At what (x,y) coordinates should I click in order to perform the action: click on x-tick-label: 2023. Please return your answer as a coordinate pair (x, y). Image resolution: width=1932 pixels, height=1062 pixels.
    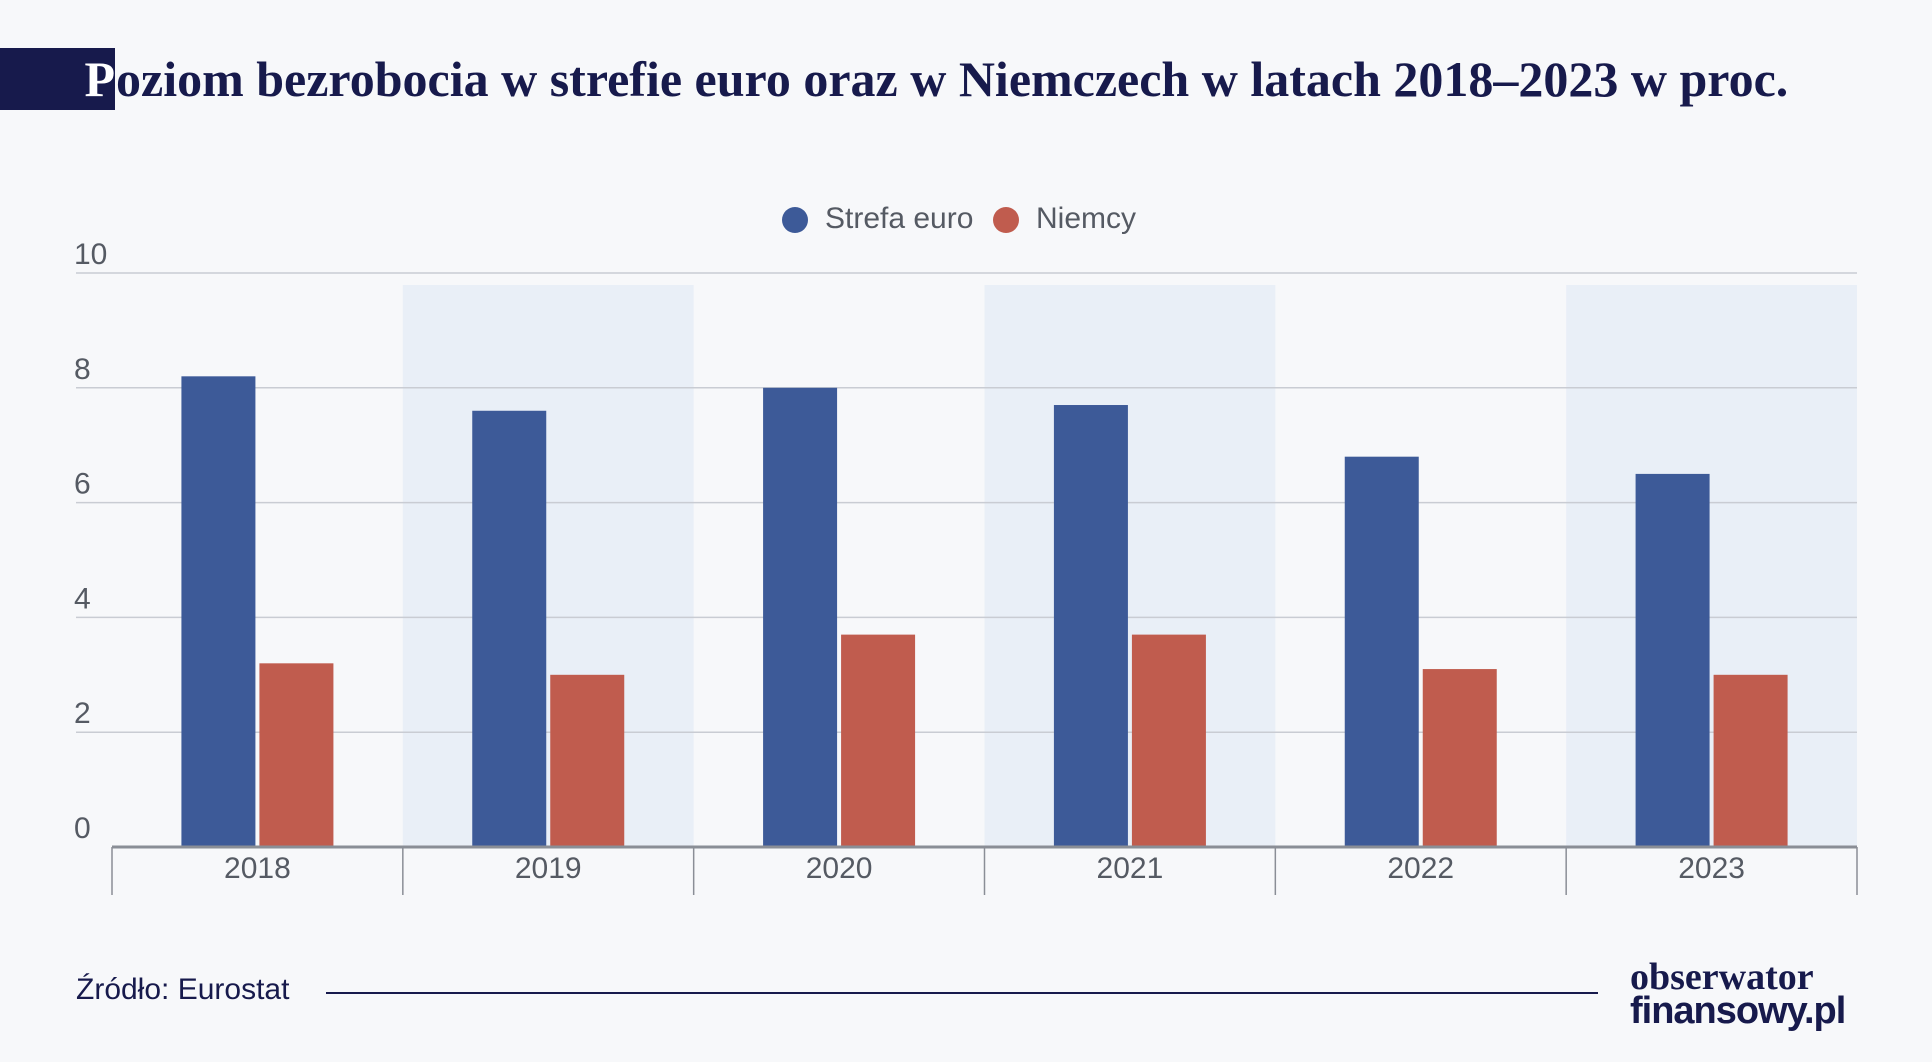
    Looking at the image, I should click on (1711, 868).